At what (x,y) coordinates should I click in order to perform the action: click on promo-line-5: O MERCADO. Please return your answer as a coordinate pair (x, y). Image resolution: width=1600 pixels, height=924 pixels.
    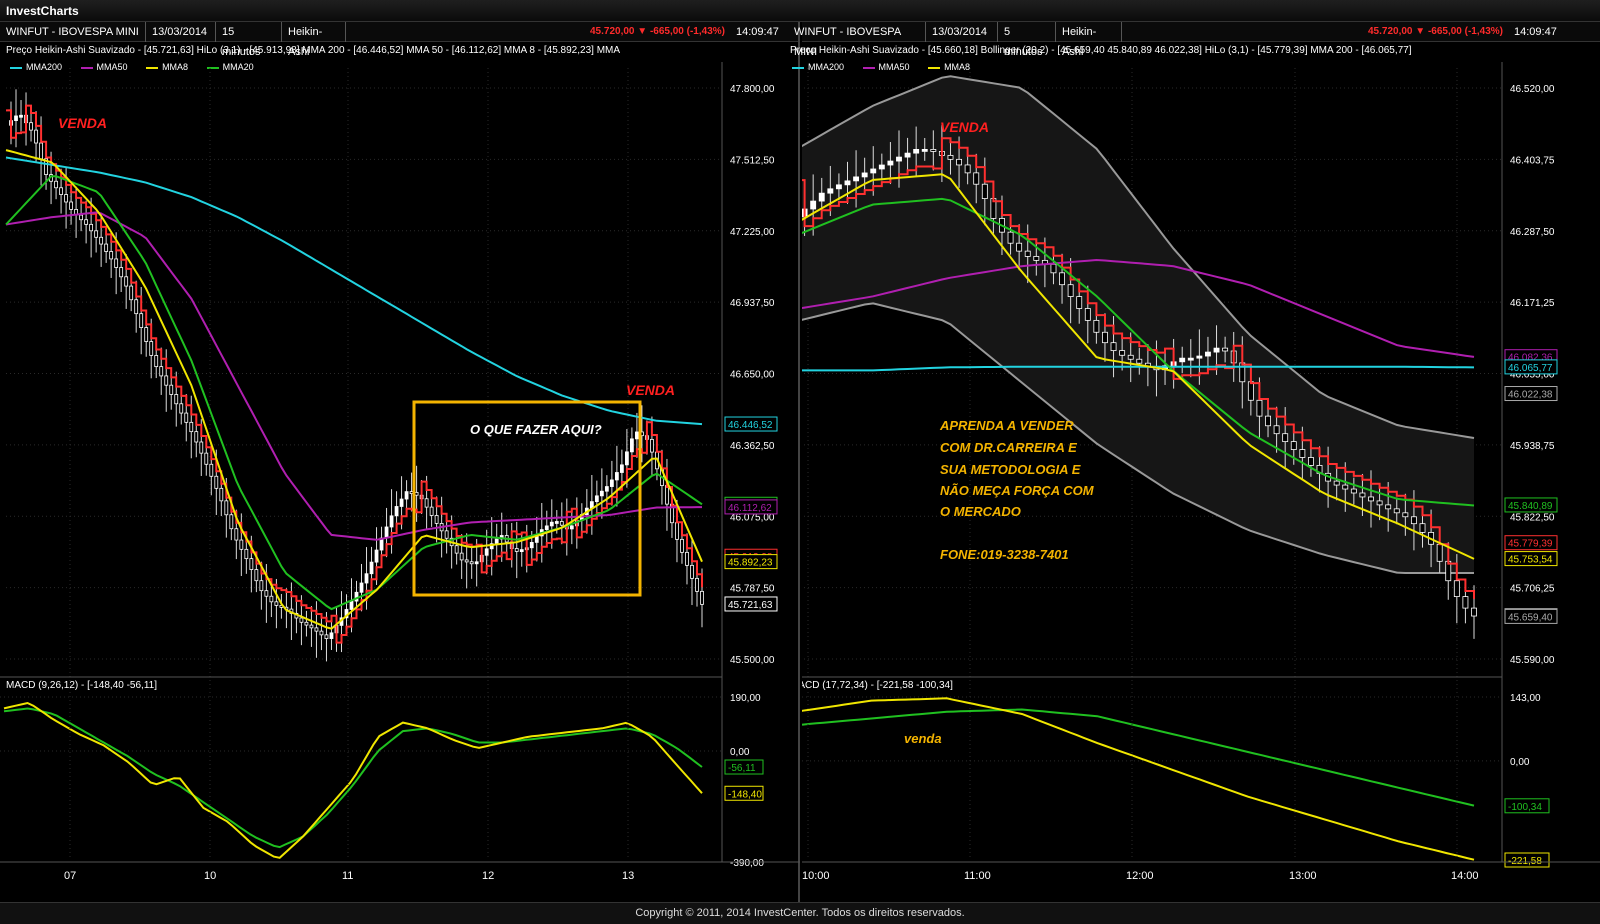
    Looking at the image, I should click on (980, 511).